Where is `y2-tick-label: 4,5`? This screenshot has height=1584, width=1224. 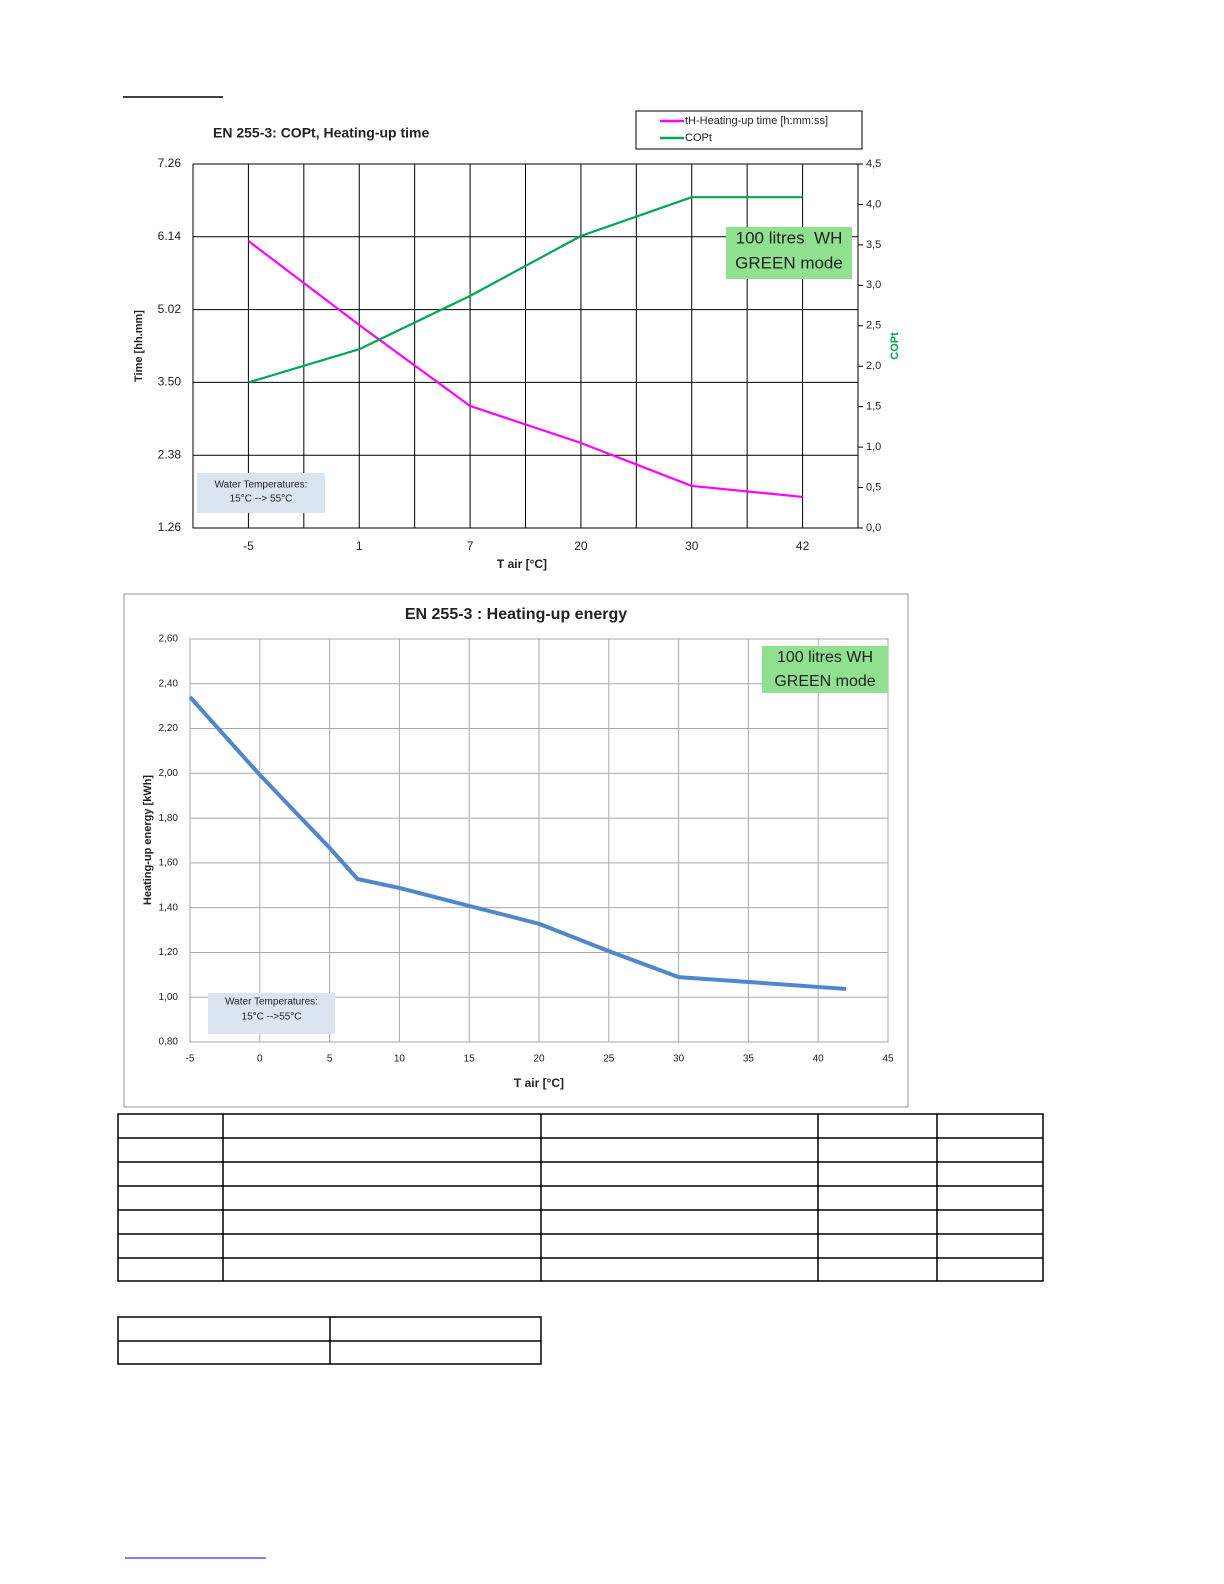
y2-tick-label: 4,5 is located at coordinates (873, 164).